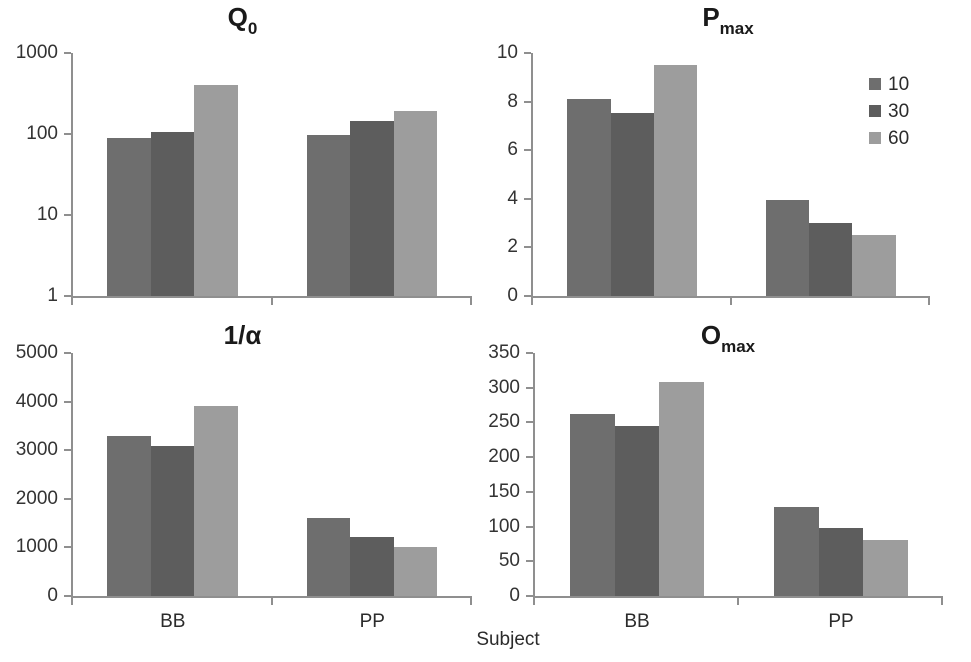  What do you see at coordinates (512, 198) in the screenshot?
I see `y-tick-label: 4` at bounding box center [512, 198].